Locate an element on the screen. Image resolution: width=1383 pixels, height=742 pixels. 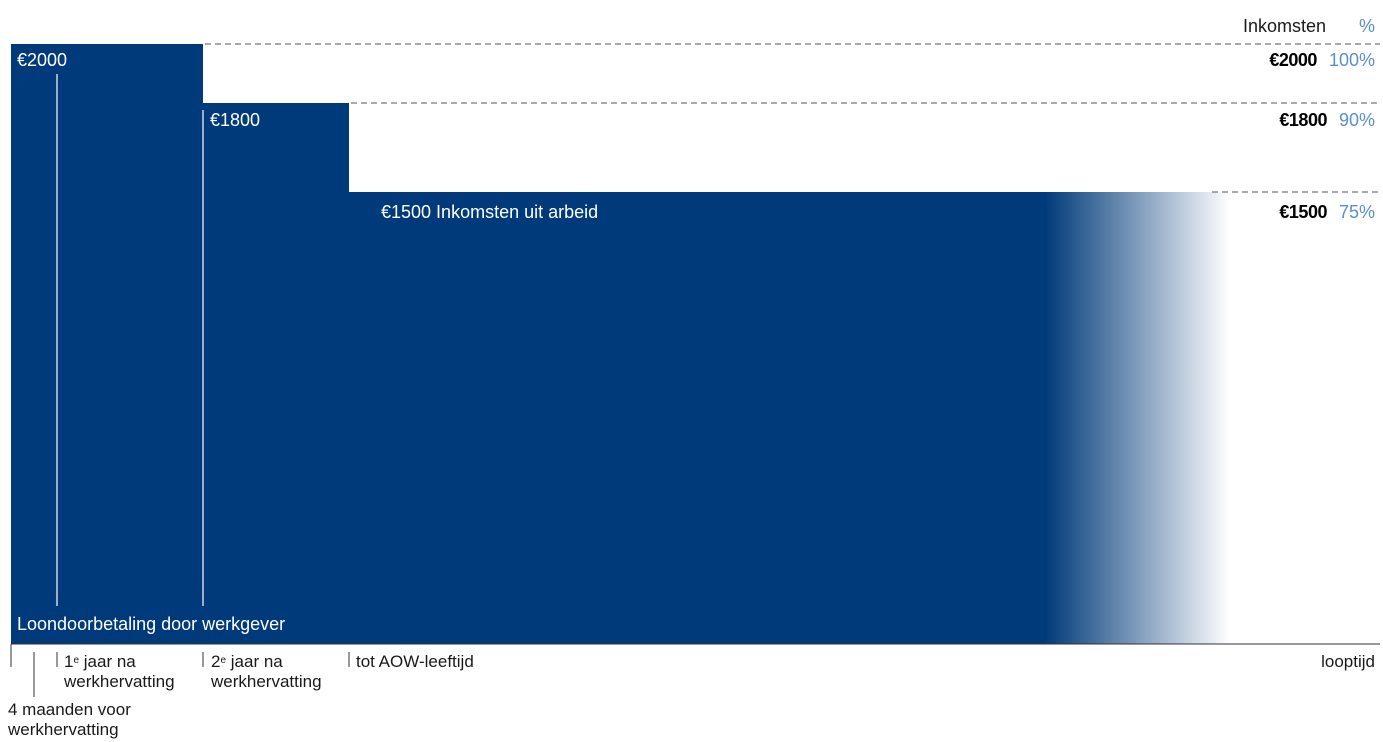
level-row-75: €1500 75% is located at coordinates (1327, 212).